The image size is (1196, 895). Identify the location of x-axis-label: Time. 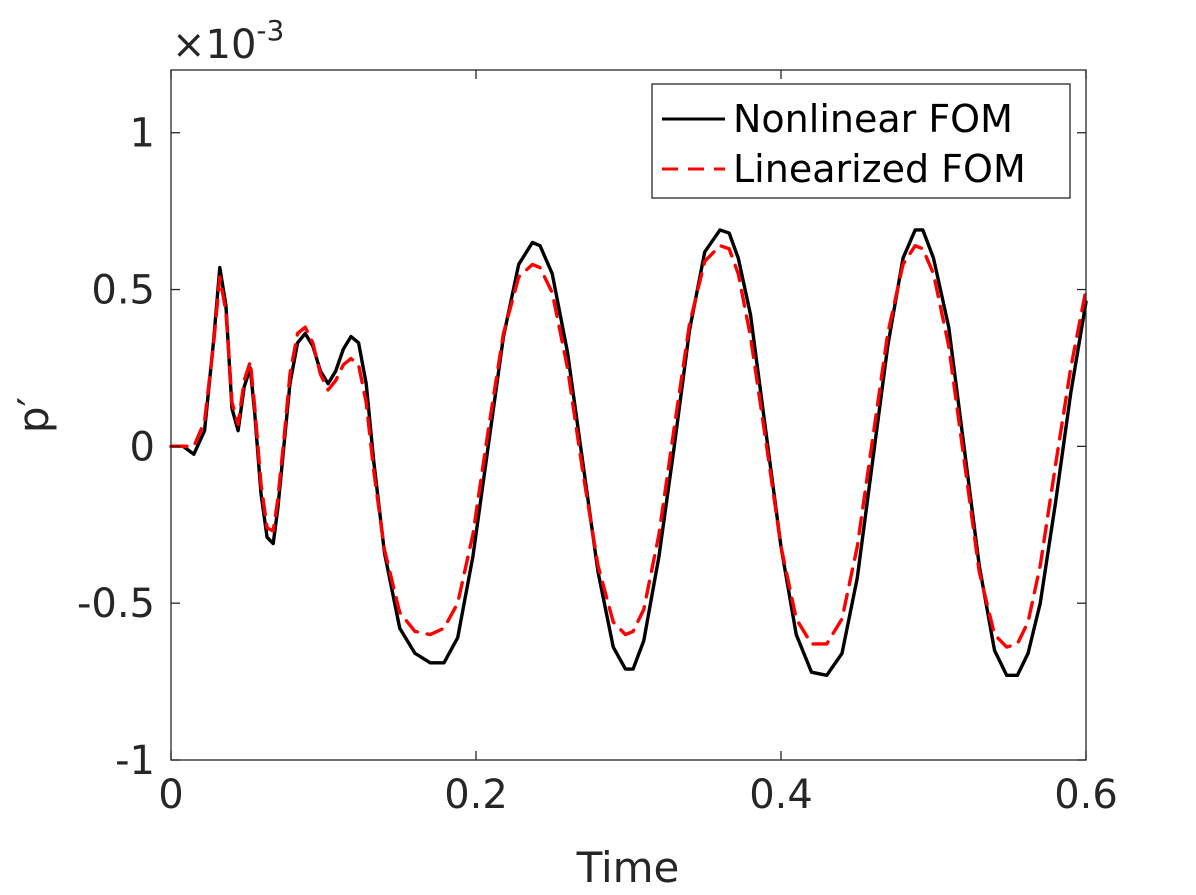
(628, 867).